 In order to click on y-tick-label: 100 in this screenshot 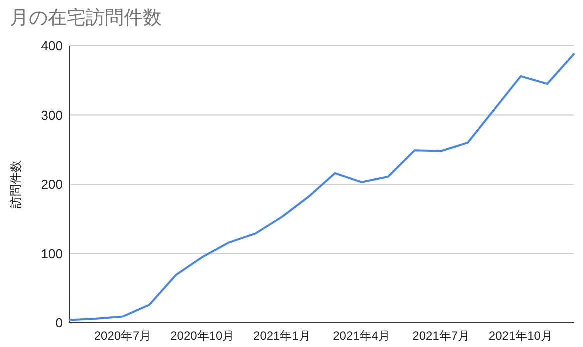, I will do `click(52, 254)`.